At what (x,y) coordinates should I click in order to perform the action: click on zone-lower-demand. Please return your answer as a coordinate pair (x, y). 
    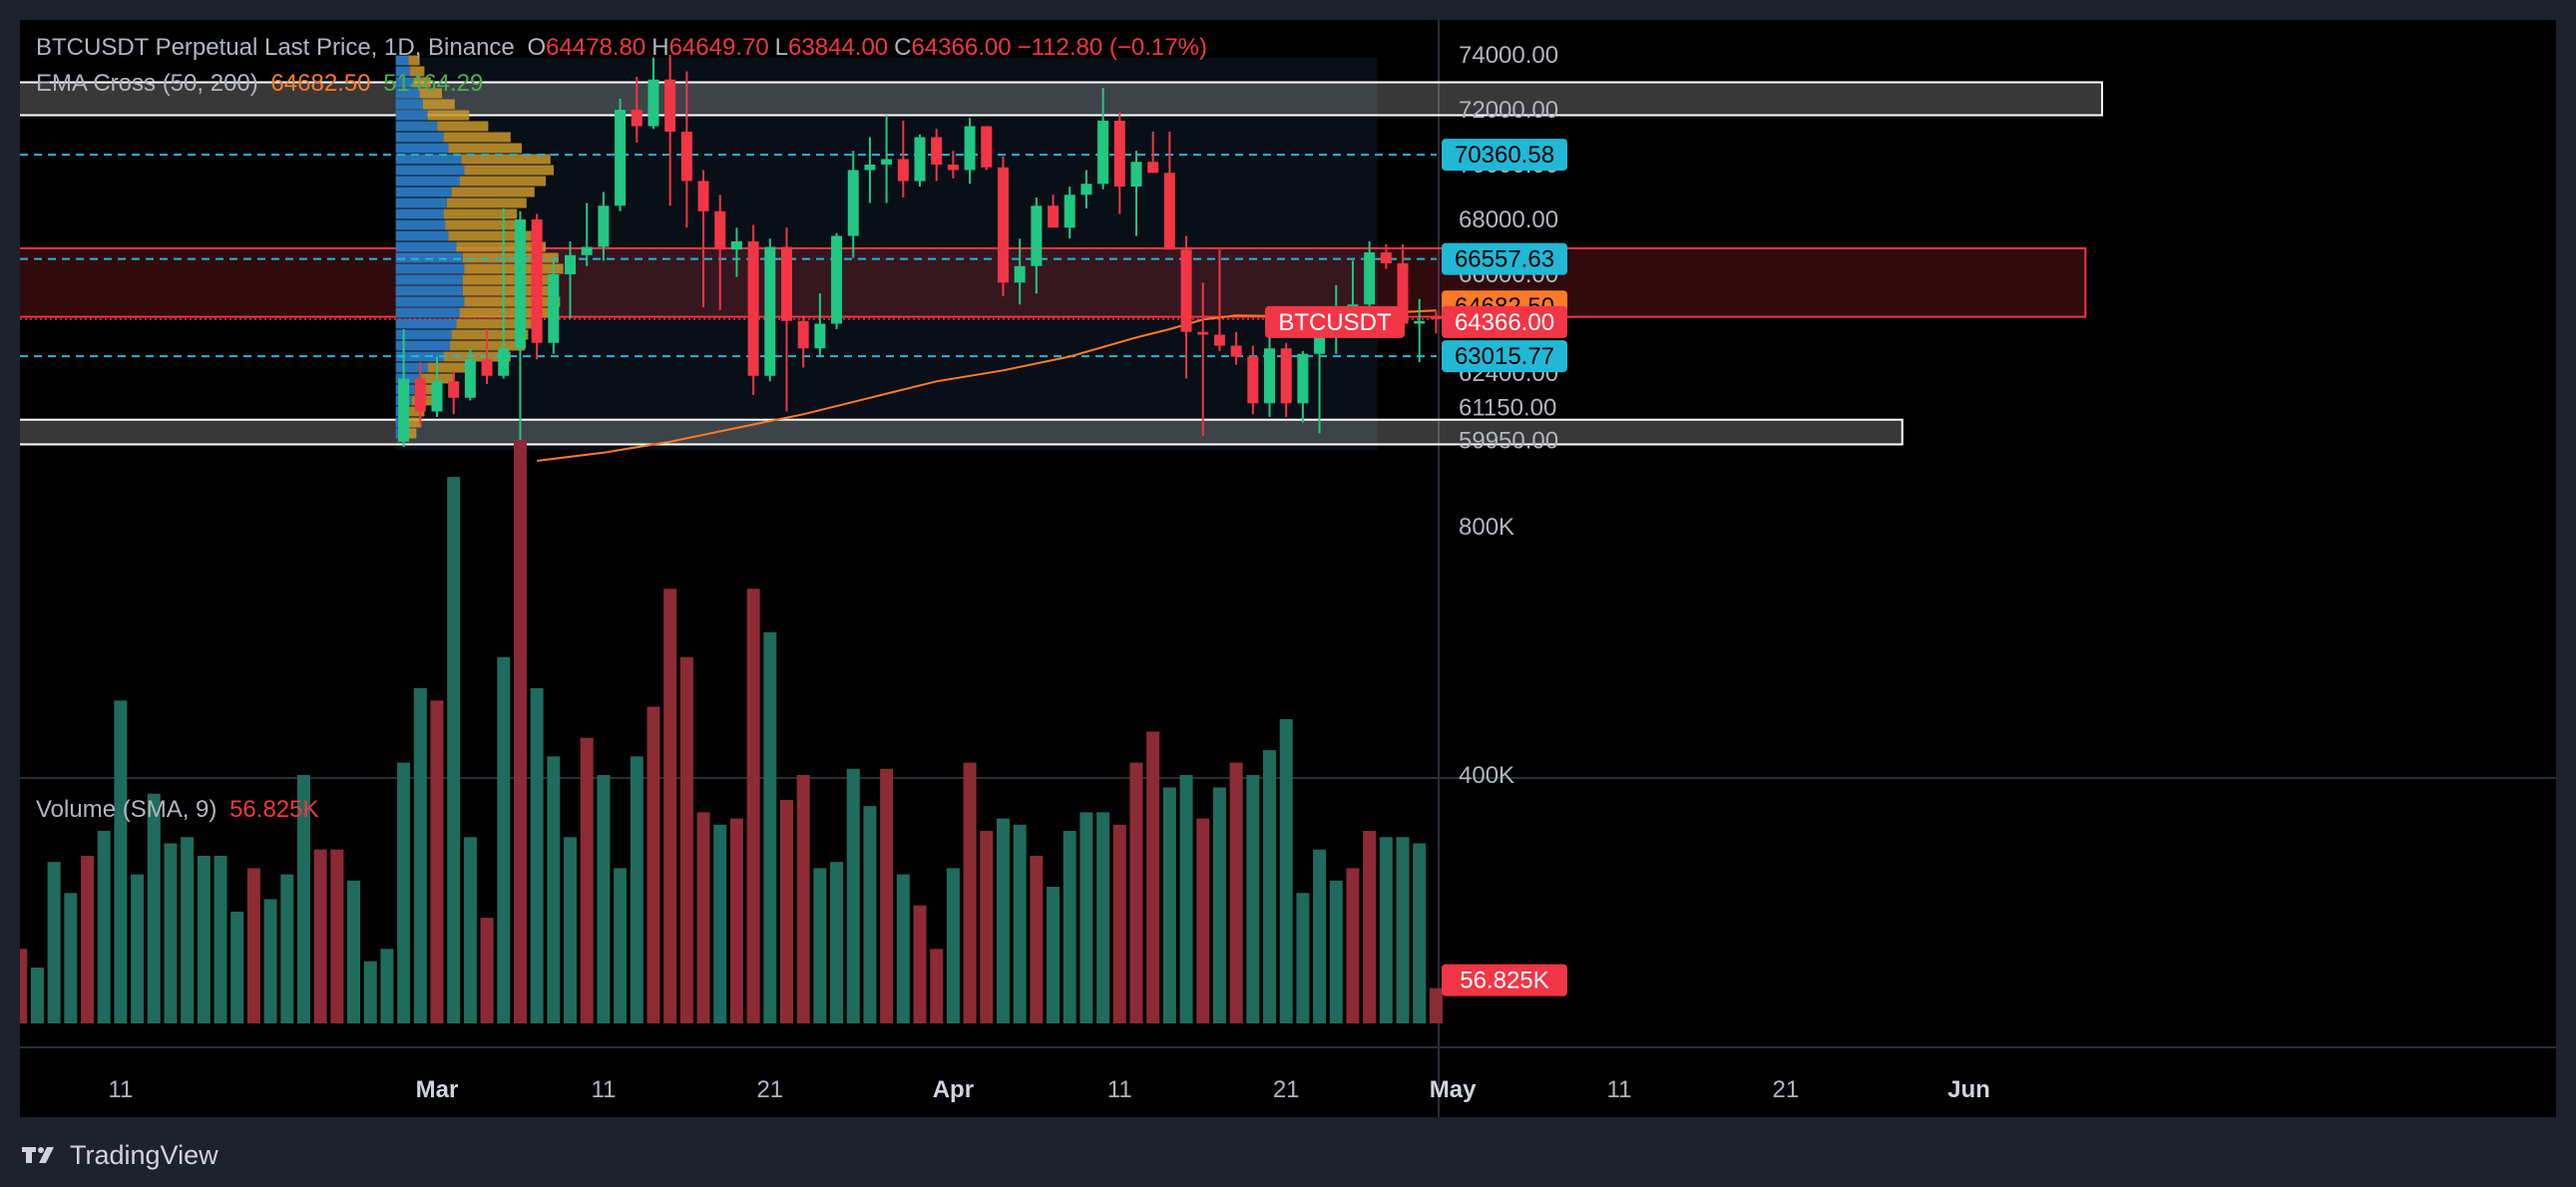
    Looking at the image, I should click on (962, 432).